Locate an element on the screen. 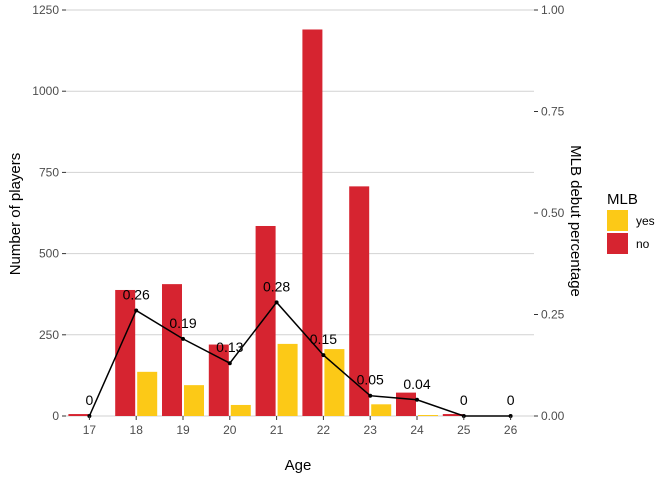 The height and width of the screenshot is (480, 672). y2-tick-label: 0.75 is located at coordinates (553, 112).